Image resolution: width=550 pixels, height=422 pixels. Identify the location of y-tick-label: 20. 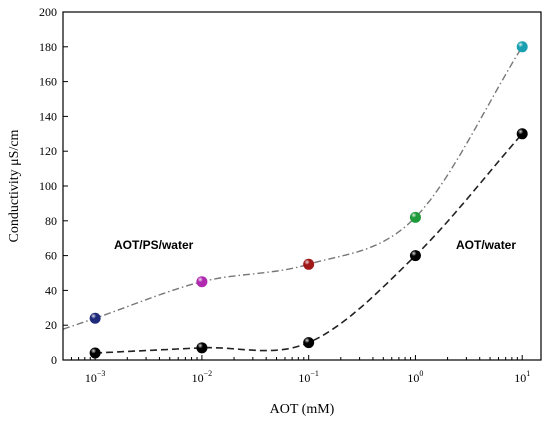
(51, 325).